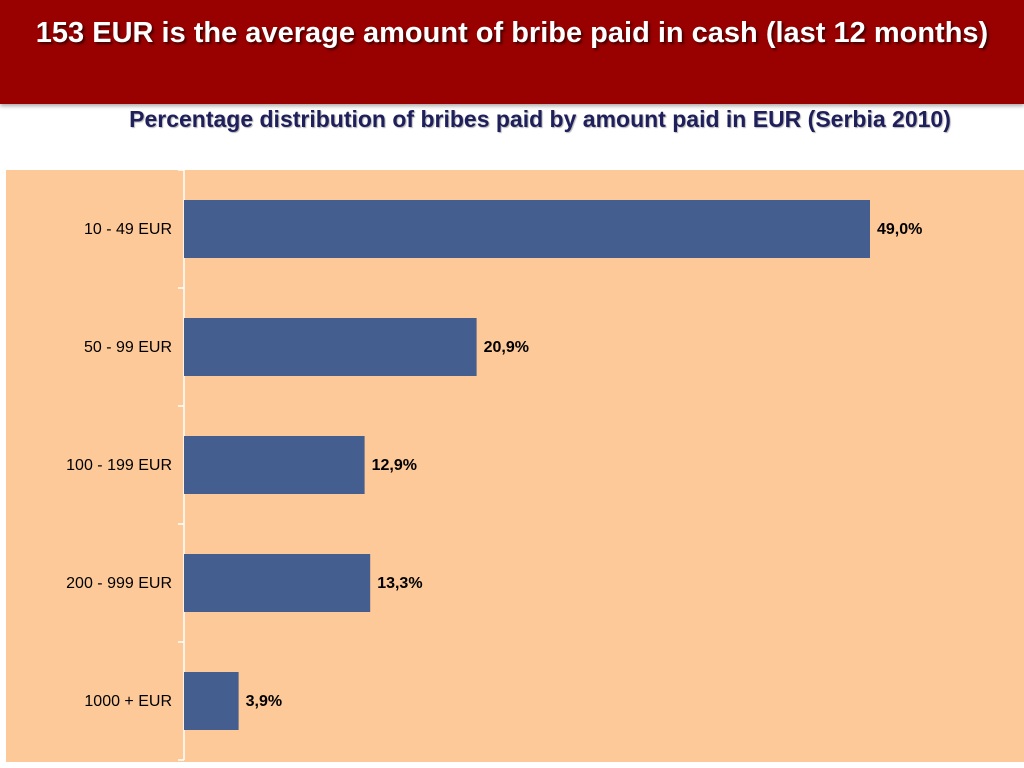 The height and width of the screenshot is (768, 1024). I want to click on category-label: 200 - 999 EUR, so click(119, 583).